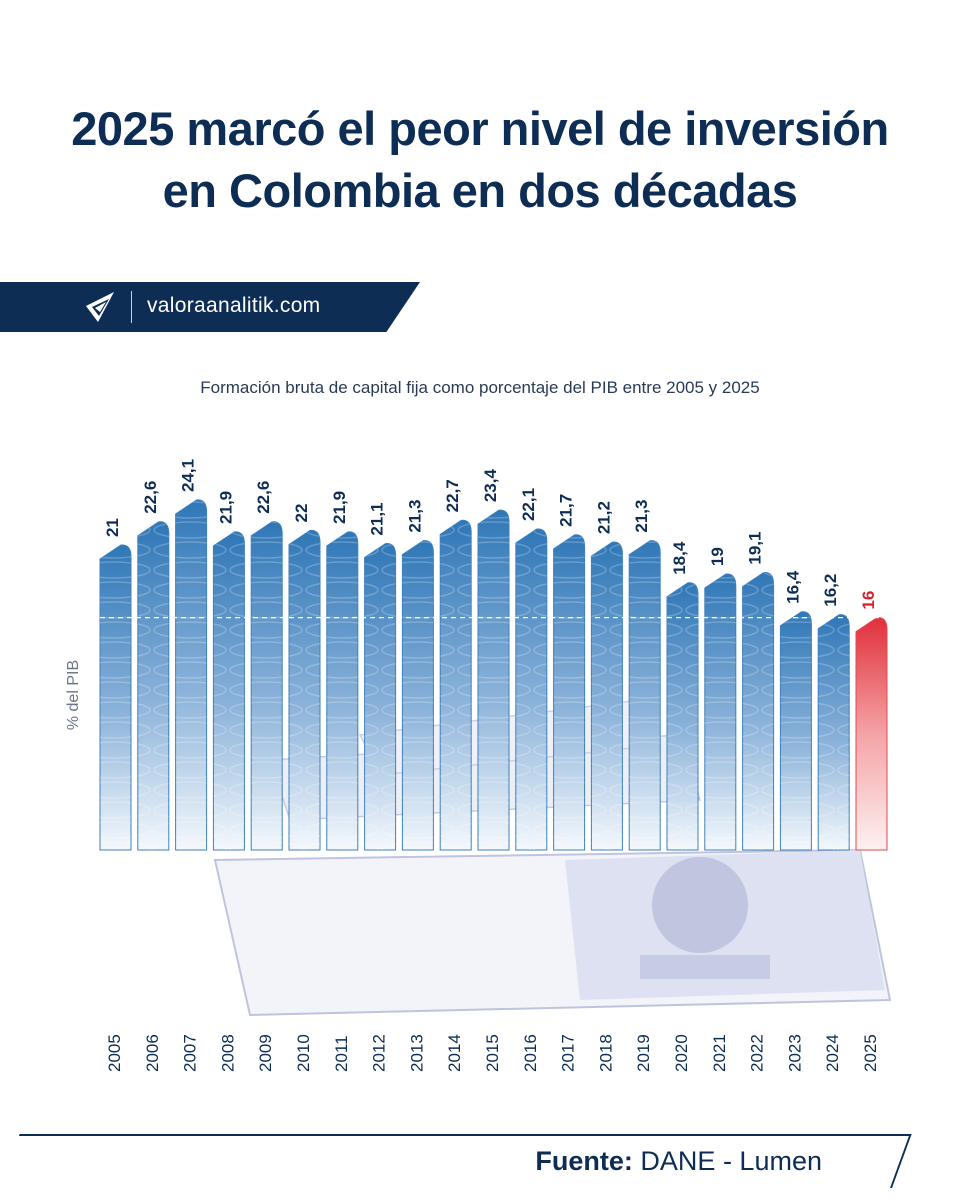 Image resolution: width=960 pixels, height=1200 pixels. What do you see at coordinates (757, 1053) in the screenshot?
I see `x-tick-2022: 2022` at bounding box center [757, 1053].